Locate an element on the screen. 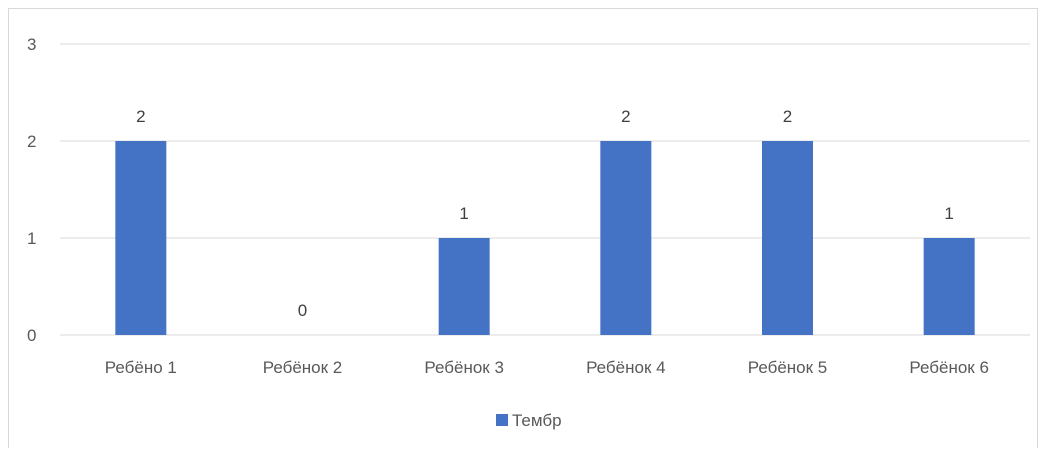  x-category-label-3: Ребёнок 3 is located at coordinates (464, 367).